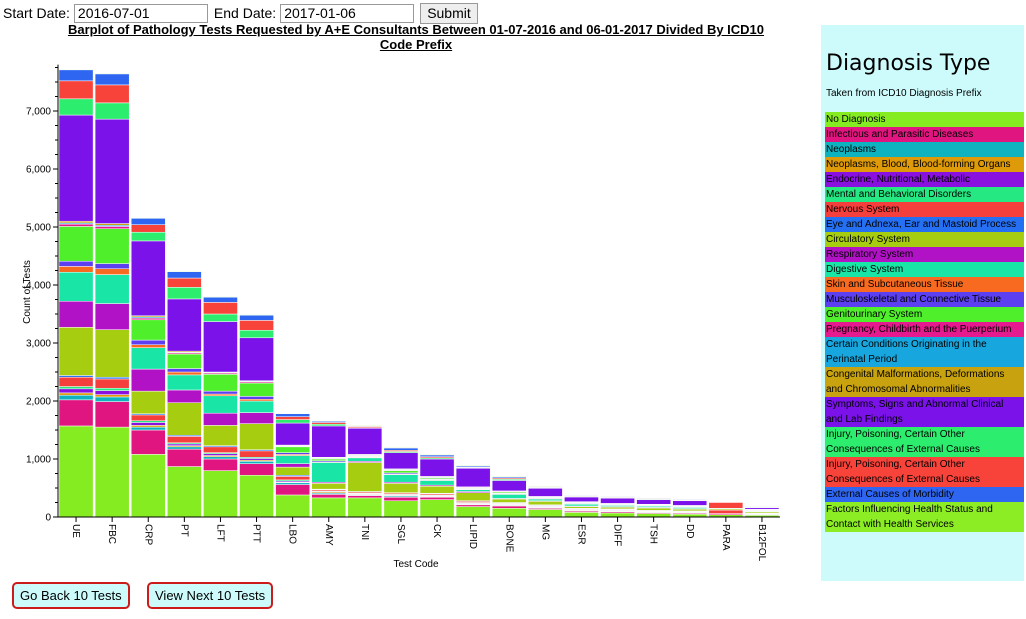 This screenshot has height=619, width=1026. What do you see at coordinates (653, 534) in the screenshot?
I see `x-tick-label: TSH` at bounding box center [653, 534].